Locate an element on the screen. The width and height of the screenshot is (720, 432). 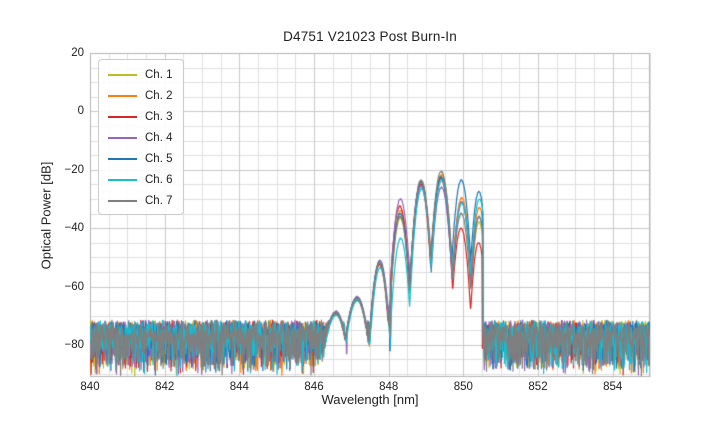
x-tick-label: 846 is located at coordinates (314, 387).